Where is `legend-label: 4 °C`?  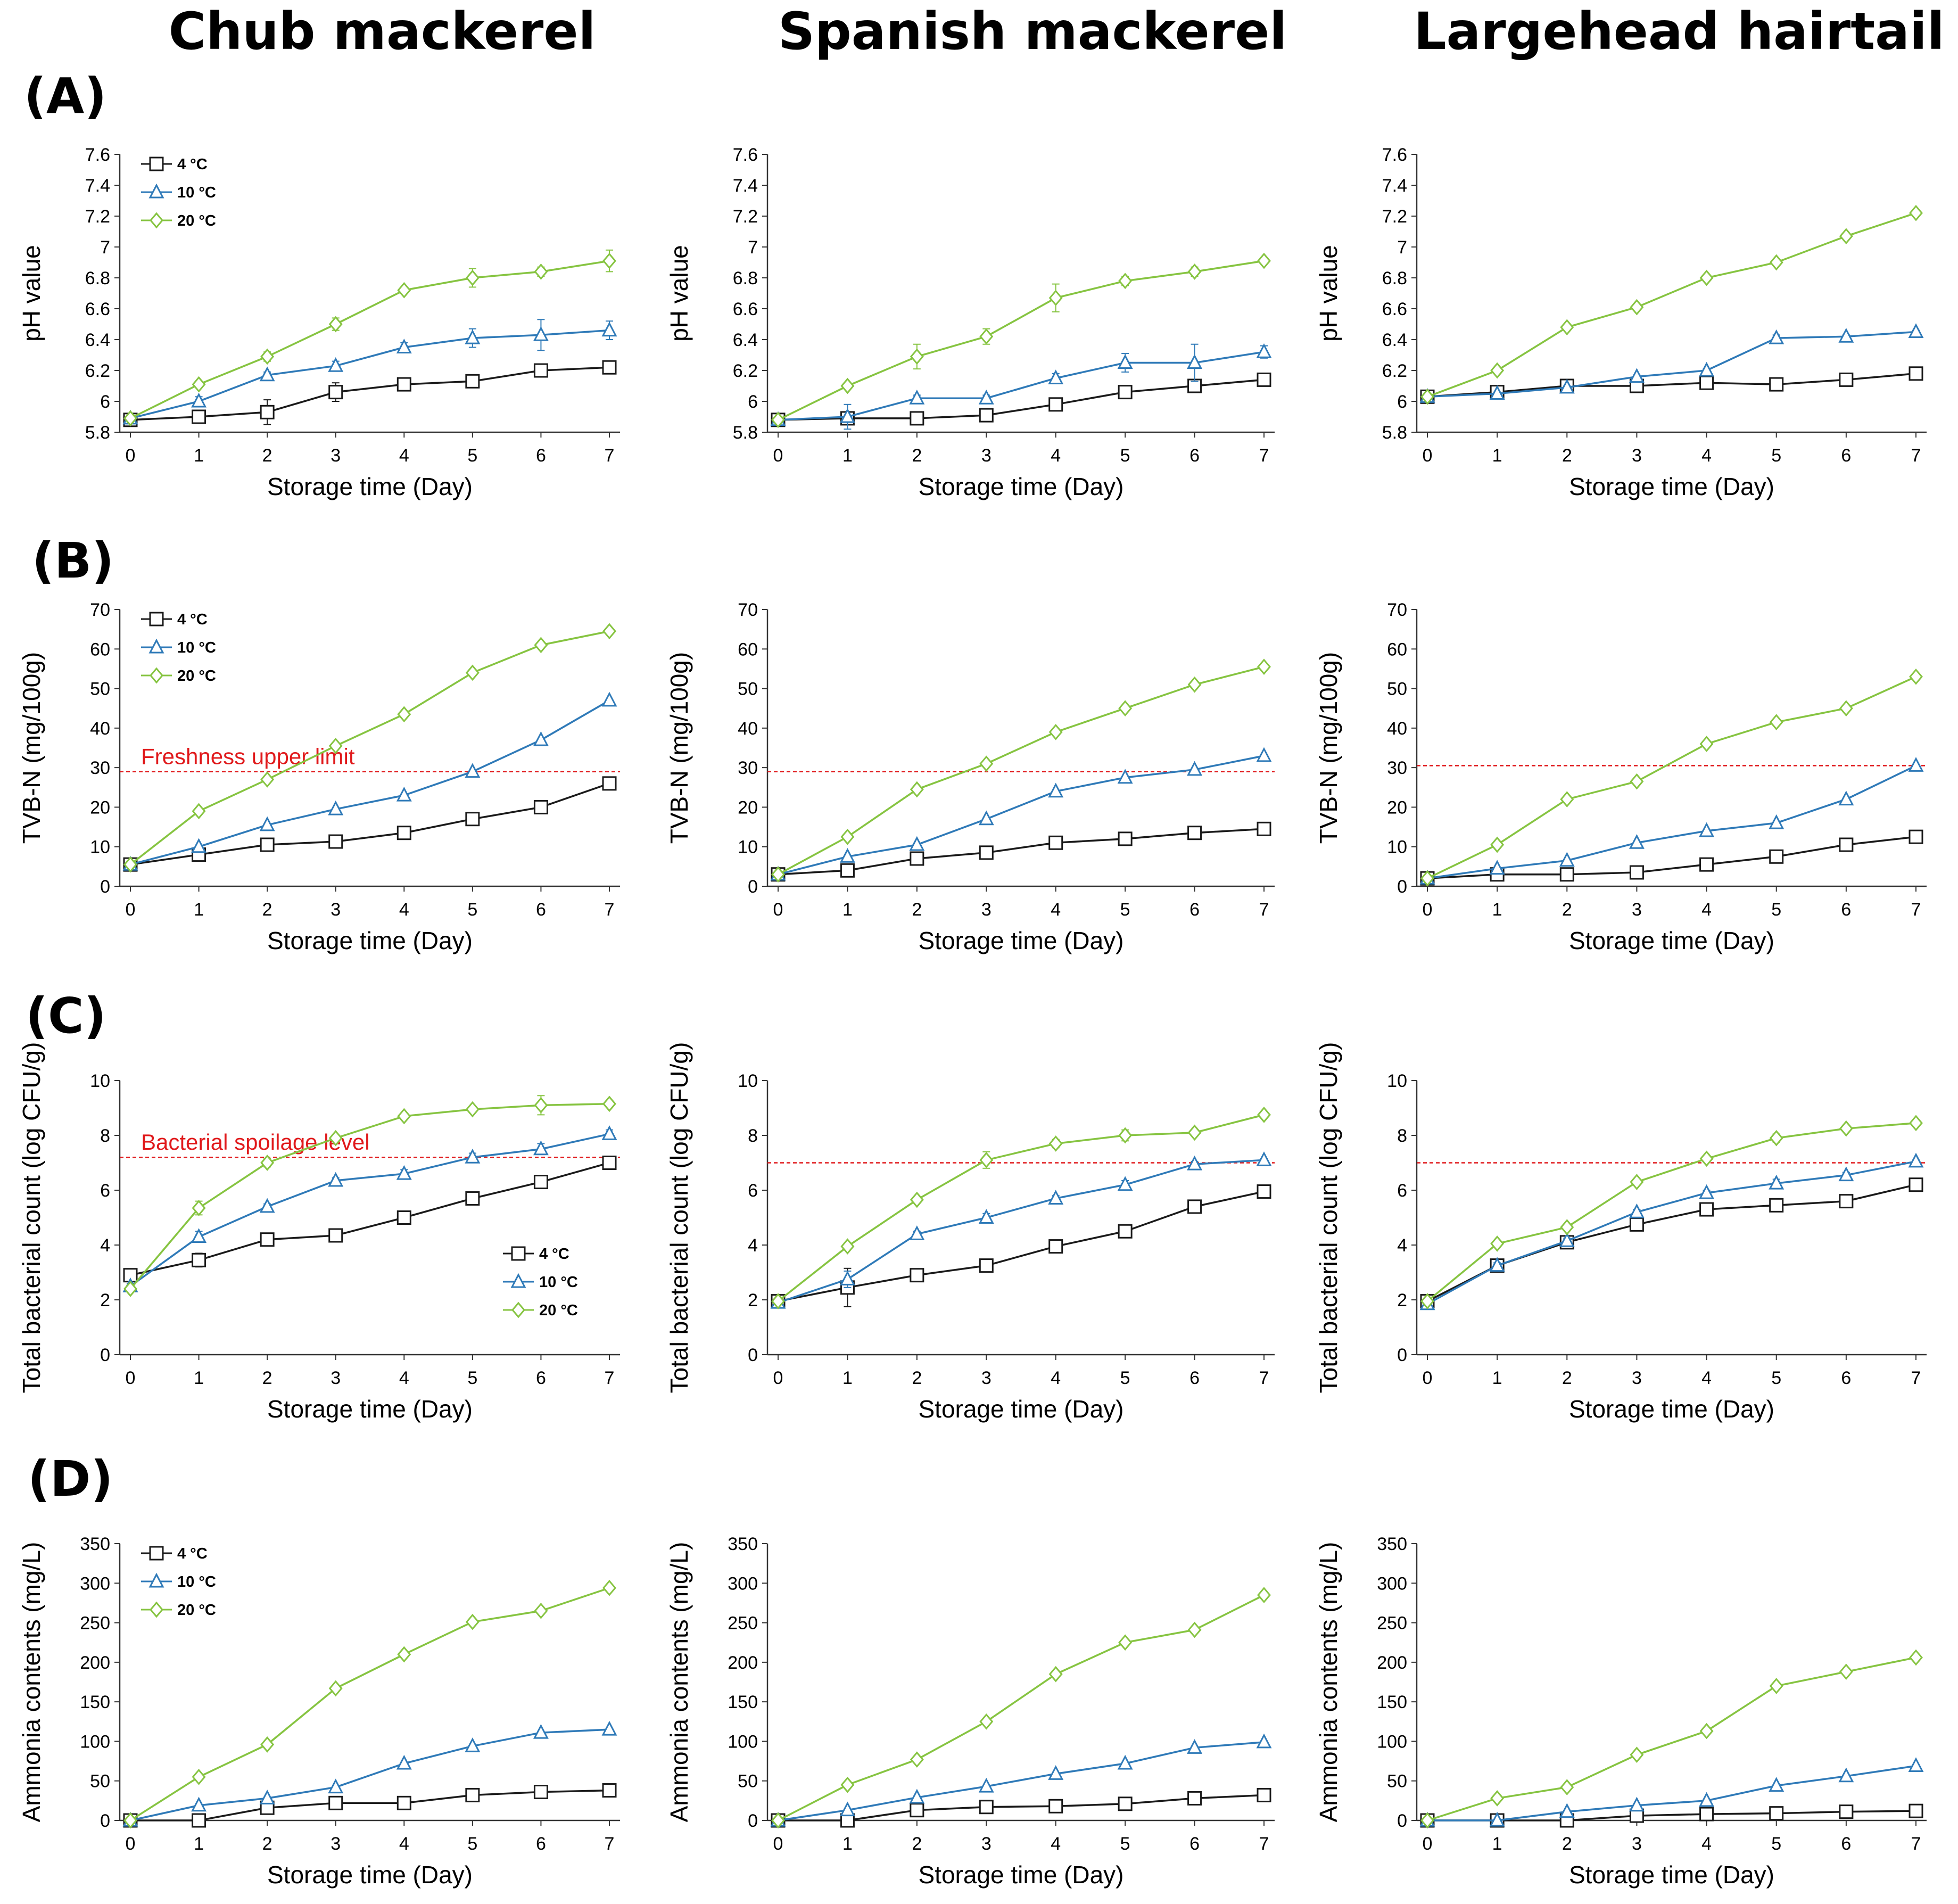 legend-label: 4 °C is located at coordinates (554, 1254).